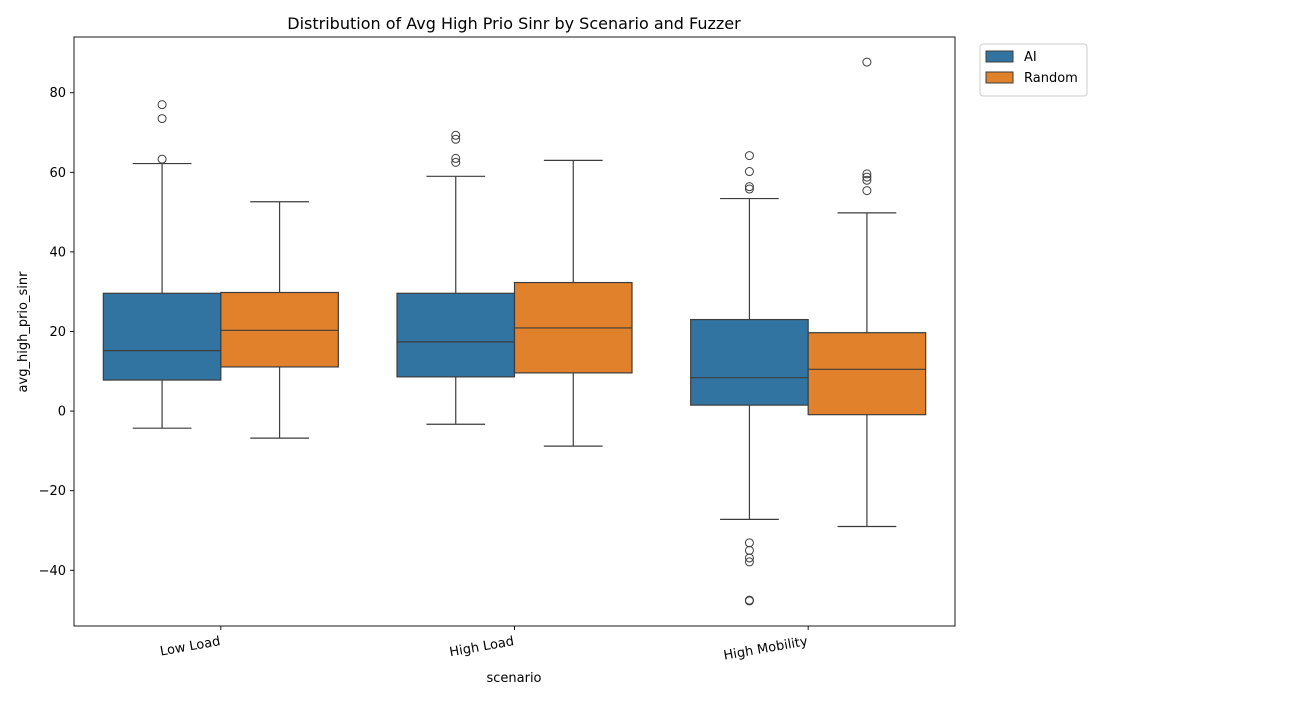 This screenshot has width=1300, height=704. Describe the element at coordinates (52, 571) in the screenshot. I see `y-tick-label: −40` at that location.